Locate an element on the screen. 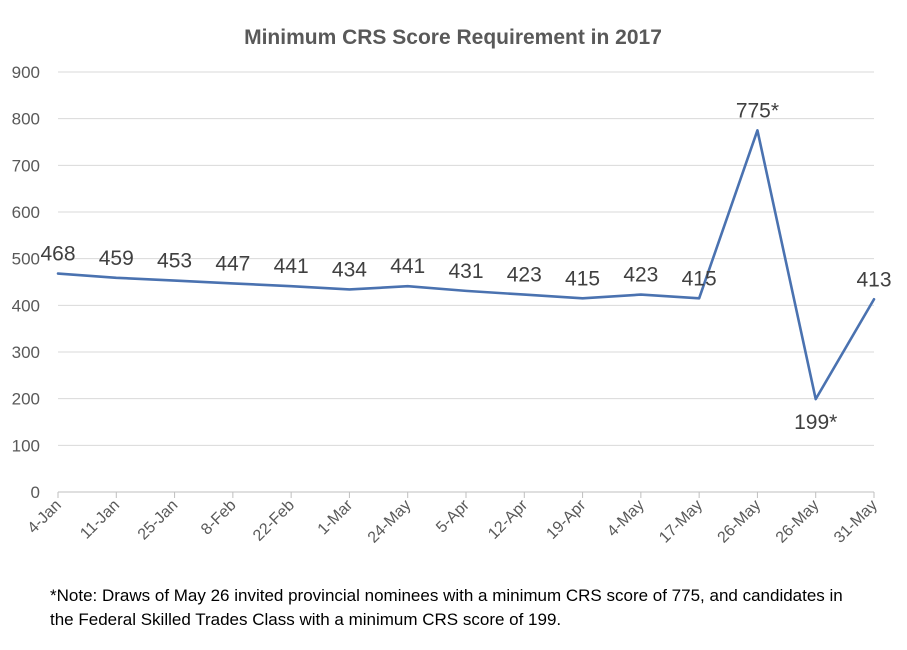  y-tick-label: 700 is located at coordinates (26, 165).